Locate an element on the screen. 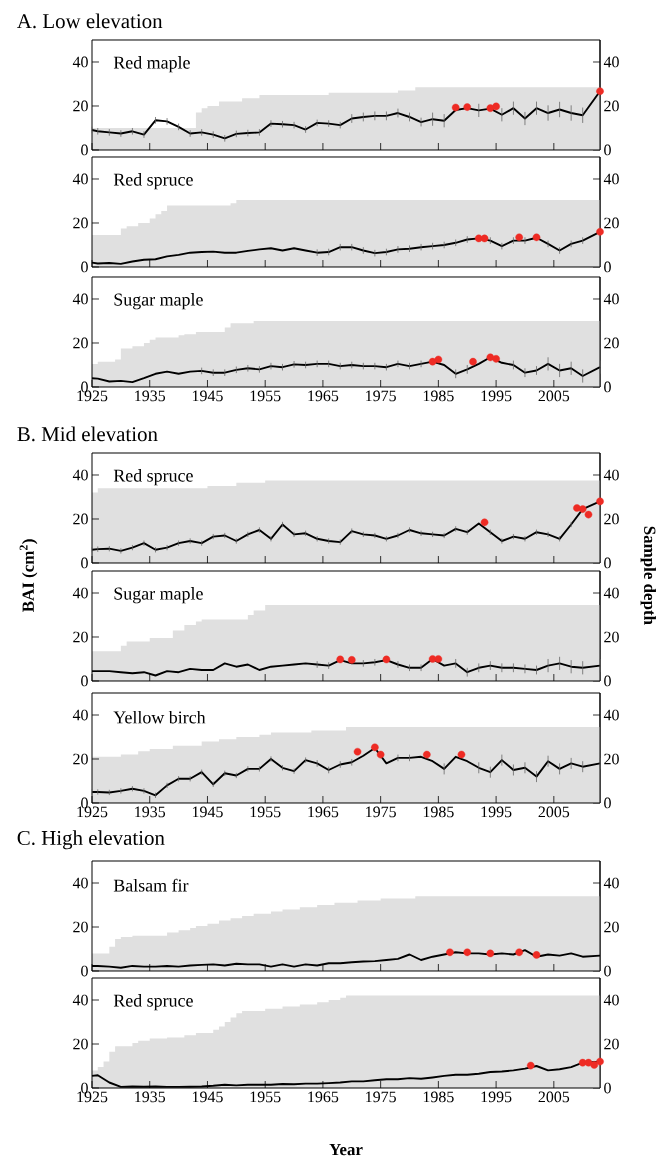 The width and height of the screenshot is (668, 1161). x-axis-title: Year is located at coordinates (346, 1149).